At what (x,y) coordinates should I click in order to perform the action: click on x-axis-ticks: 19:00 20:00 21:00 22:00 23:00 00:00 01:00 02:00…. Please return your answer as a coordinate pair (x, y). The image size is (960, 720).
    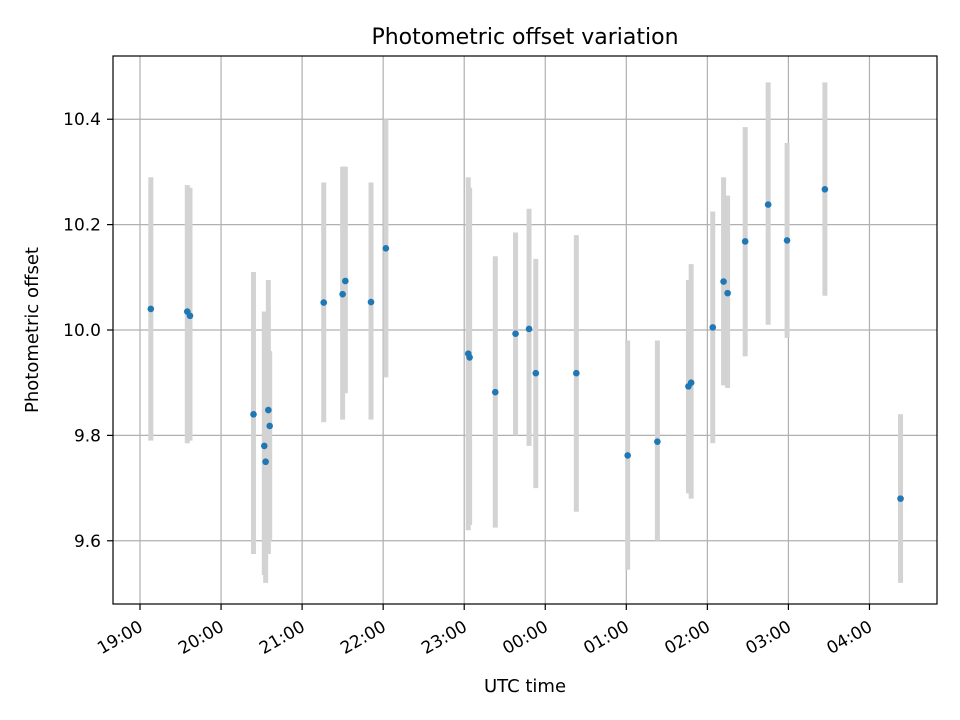
    Looking at the image, I should click on (485, 631).